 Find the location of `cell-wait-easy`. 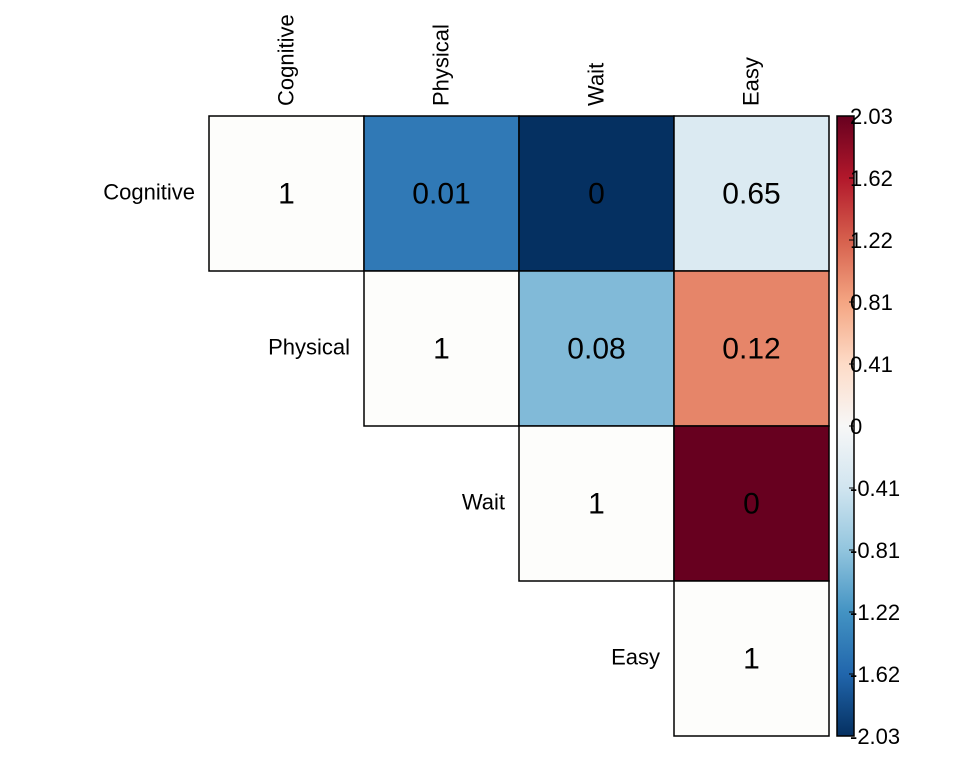

cell-wait-easy is located at coordinates (751, 503).